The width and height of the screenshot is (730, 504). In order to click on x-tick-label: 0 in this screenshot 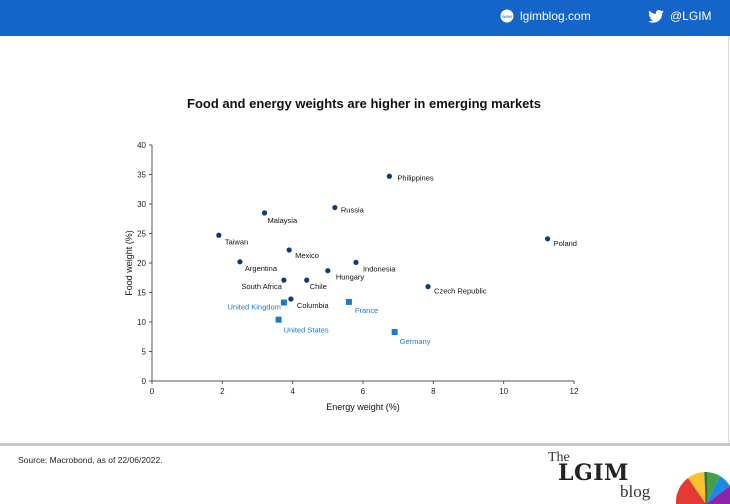, I will do `click(152, 391)`.